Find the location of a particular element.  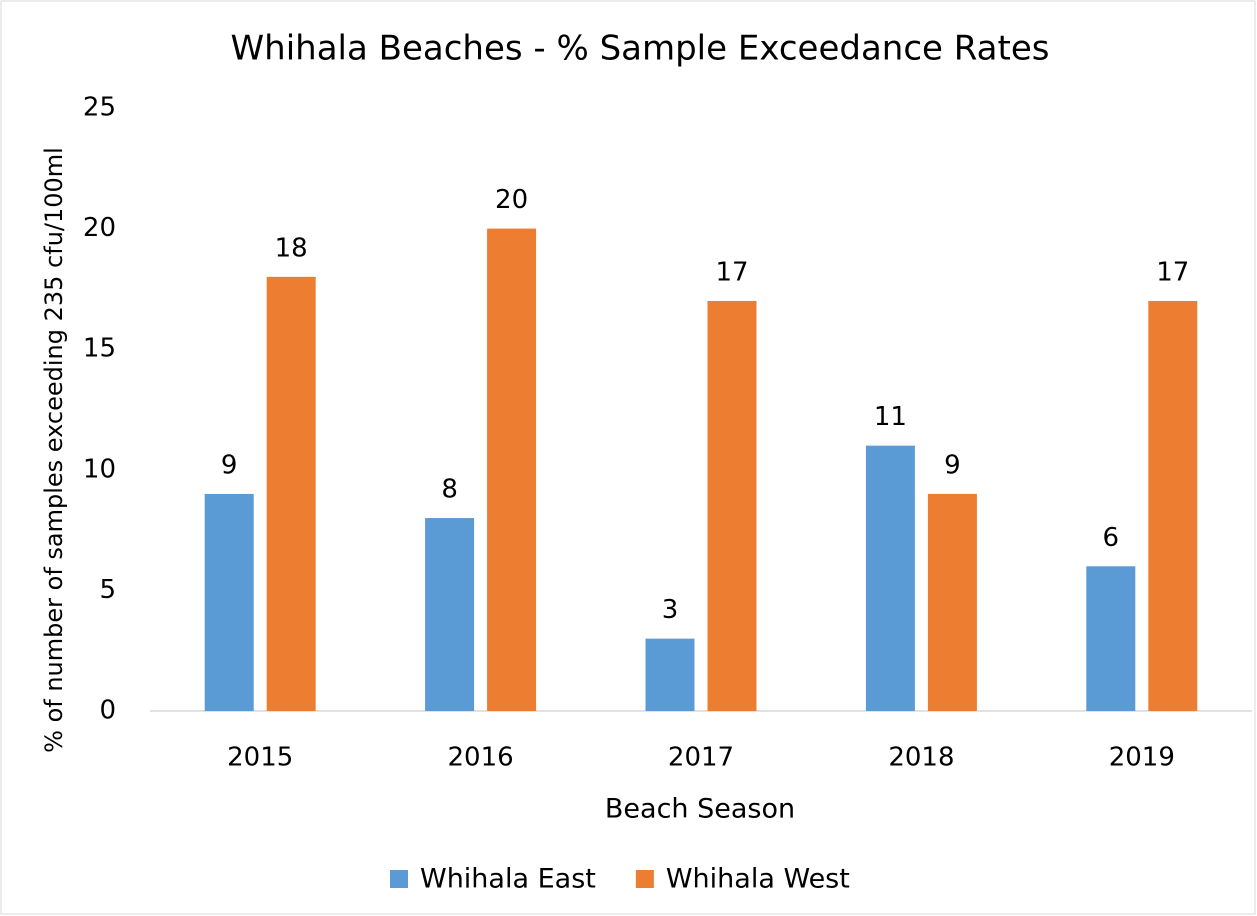

data-label: 20 is located at coordinates (511, 200).